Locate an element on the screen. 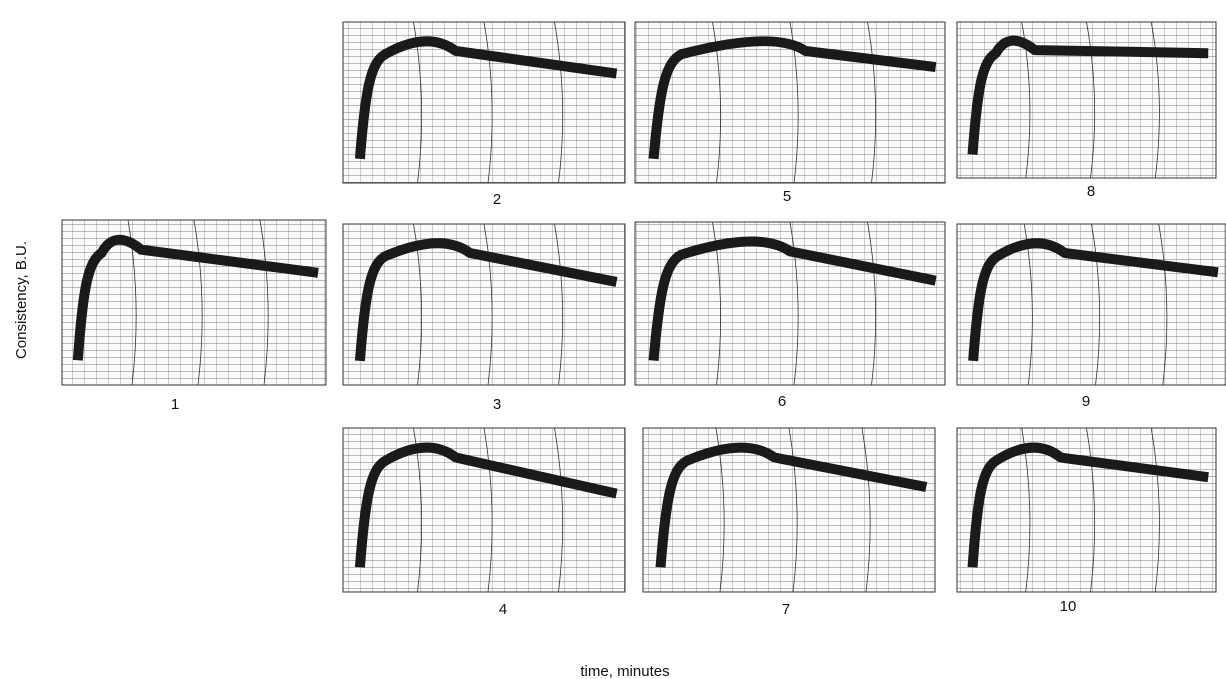 The image size is (1226, 679). chart-panel: 5 is located at coordinates (790, 113).